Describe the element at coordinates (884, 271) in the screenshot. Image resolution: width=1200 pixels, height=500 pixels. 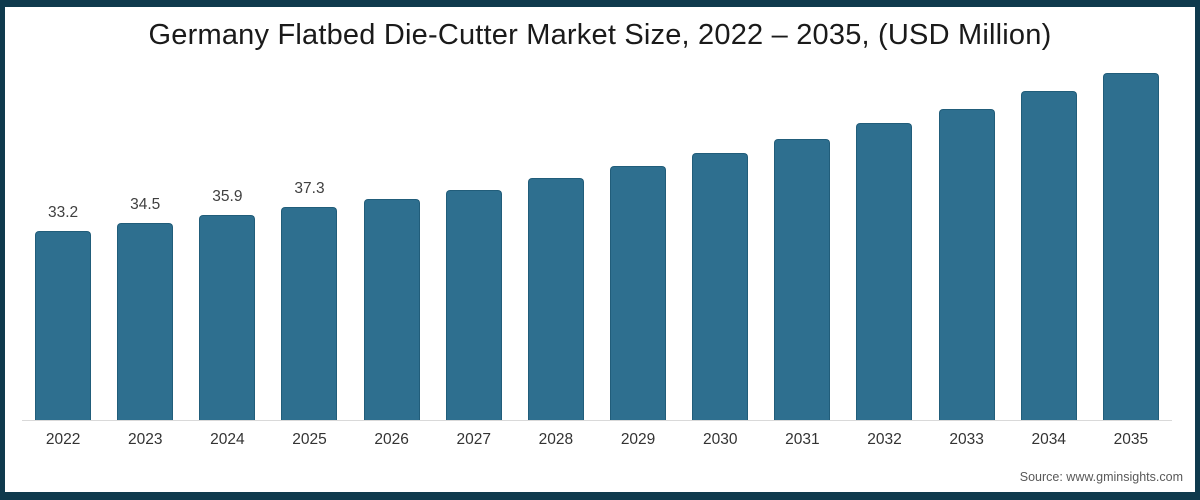
I see `bar-2032` at that location.